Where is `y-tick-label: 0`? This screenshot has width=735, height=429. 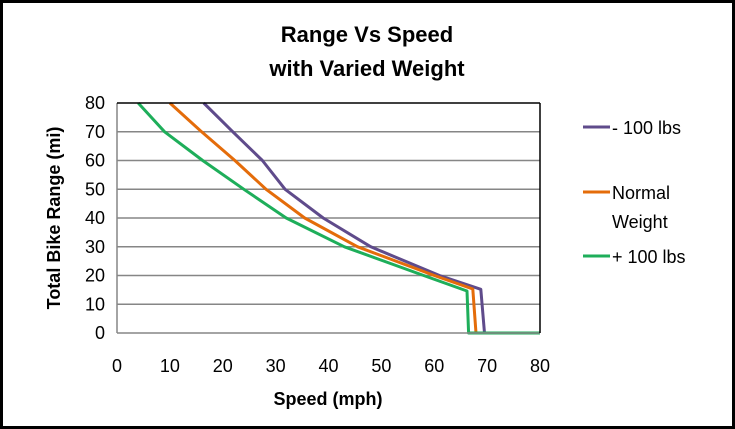
y-tick-label: 0 is located at coordinates (100, 333).